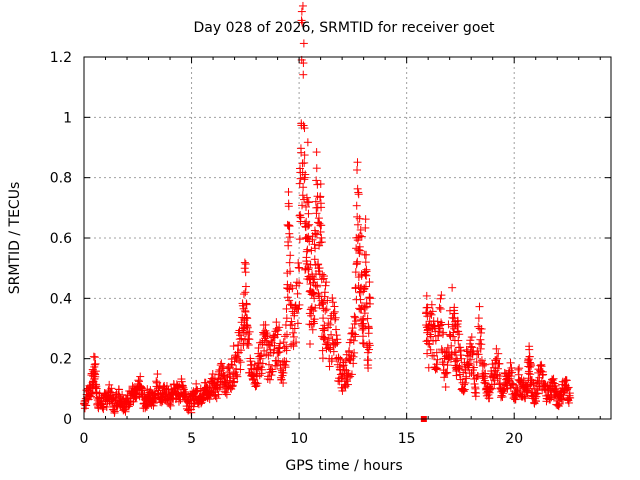  I want to click on y-tick-label: 0.2, so click(61, 360).